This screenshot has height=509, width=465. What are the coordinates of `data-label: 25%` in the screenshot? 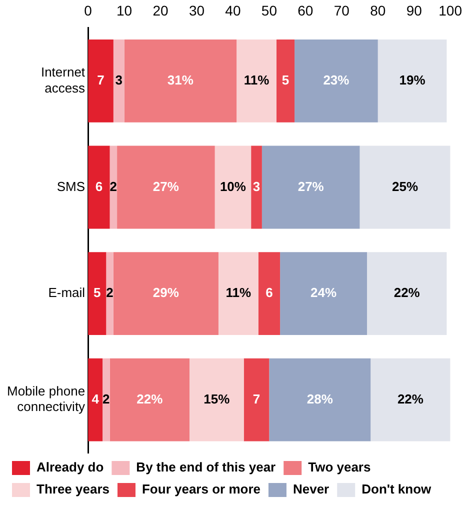 It's located at (405, 186).